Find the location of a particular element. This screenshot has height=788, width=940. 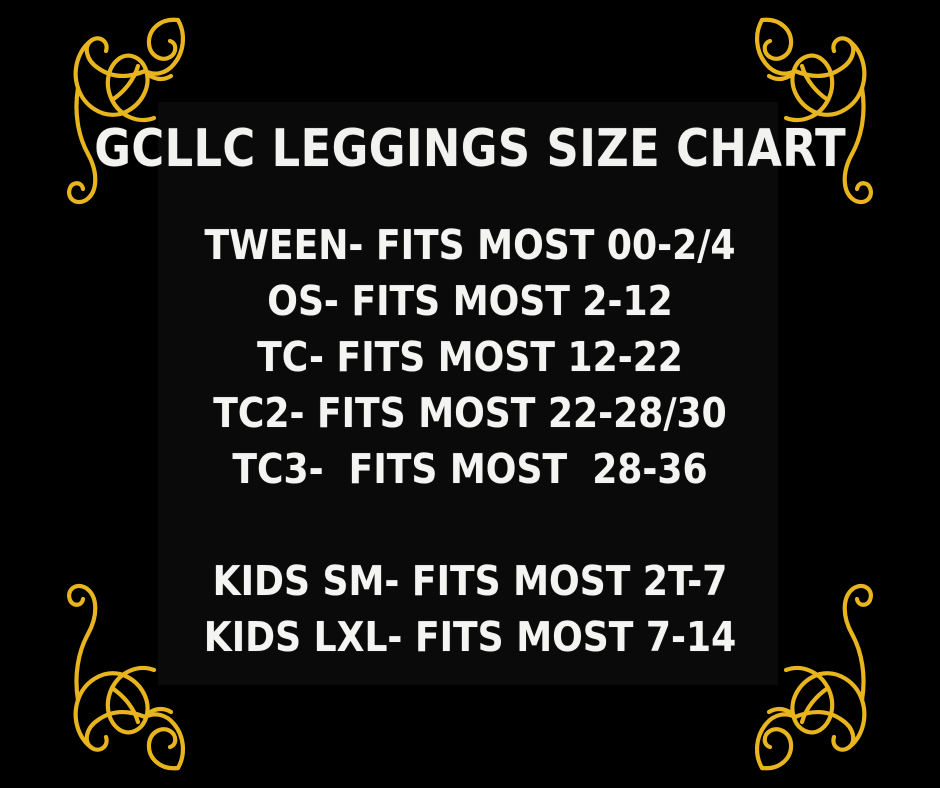

list-item: TC3- FITS MOST 28-36 is located at coordinates (470, 469).